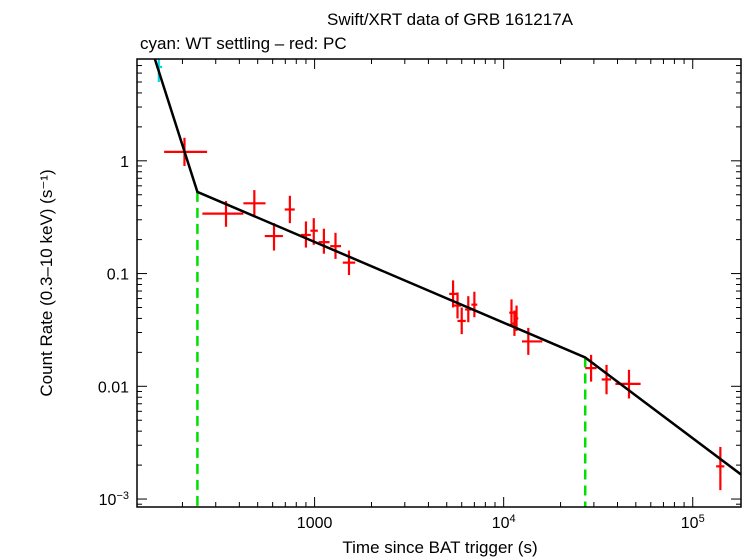 The height and width of the screenshot is (558, 746). Describe the element at coordinates (243, 43) in the screenshot. I see `chart-subtitle: cyan: WT settling – red: PC` at that location.